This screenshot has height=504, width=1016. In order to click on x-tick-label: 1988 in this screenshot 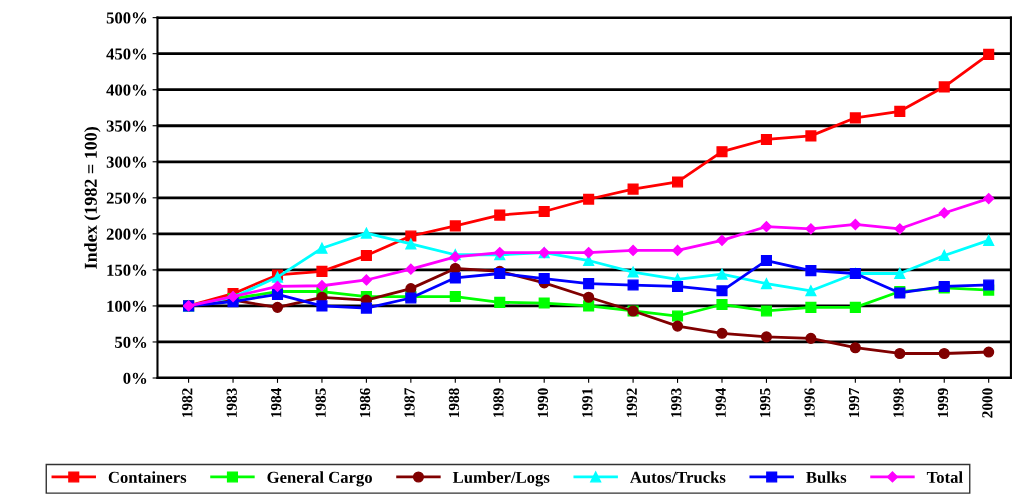, I will do `click(454, 403)`.